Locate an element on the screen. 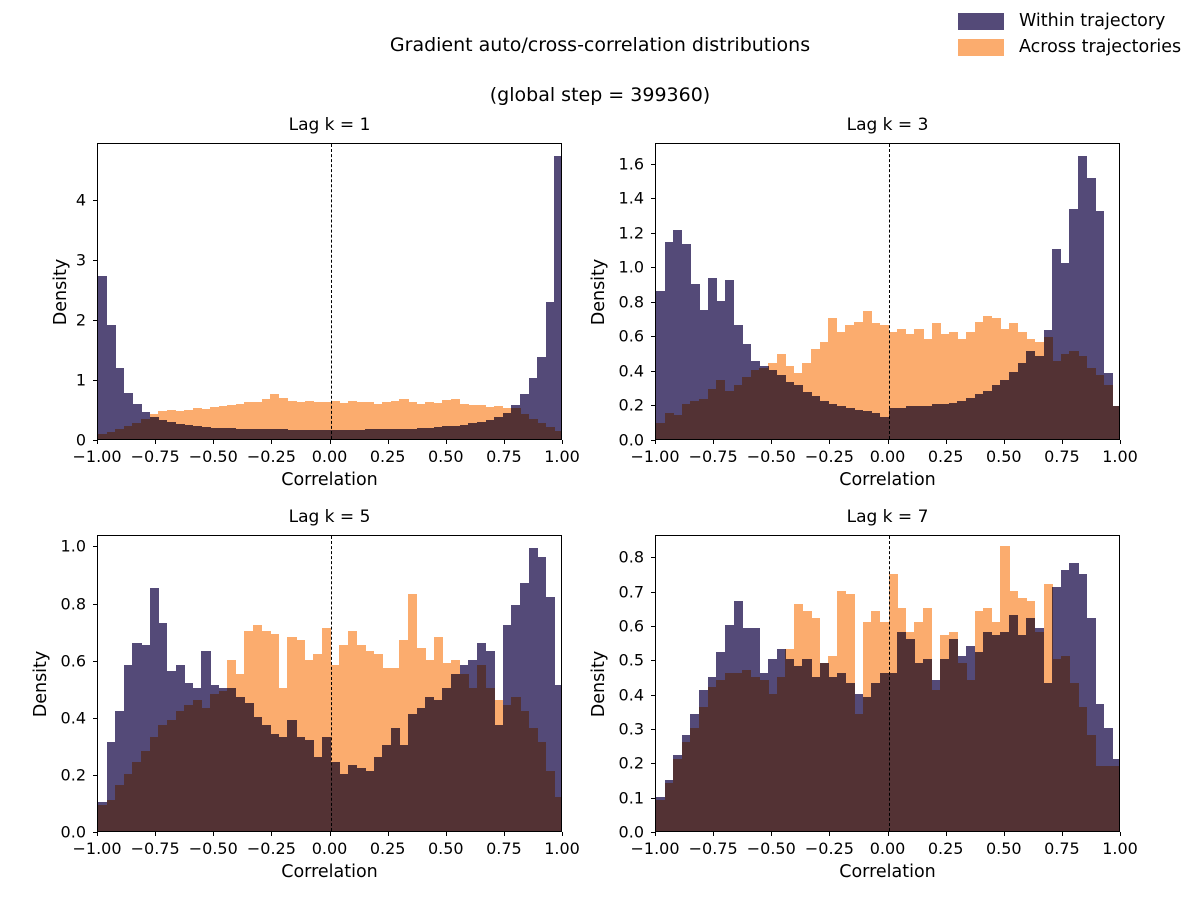 This screenshot has width=1200, height=900. x-axis-label: Correlation is located at coordinates (329, 872).